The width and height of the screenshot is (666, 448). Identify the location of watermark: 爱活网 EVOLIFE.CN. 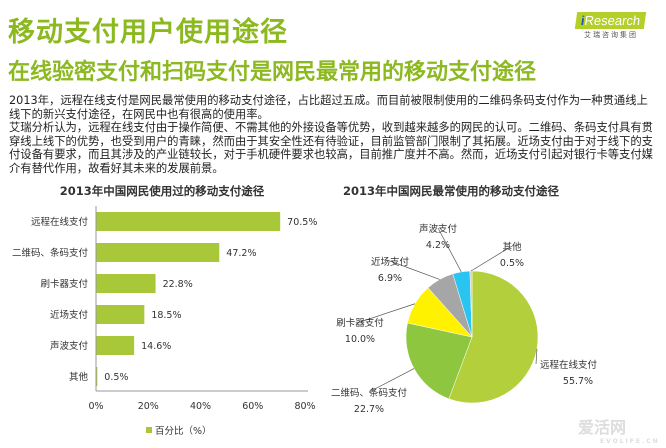
(619, 429).